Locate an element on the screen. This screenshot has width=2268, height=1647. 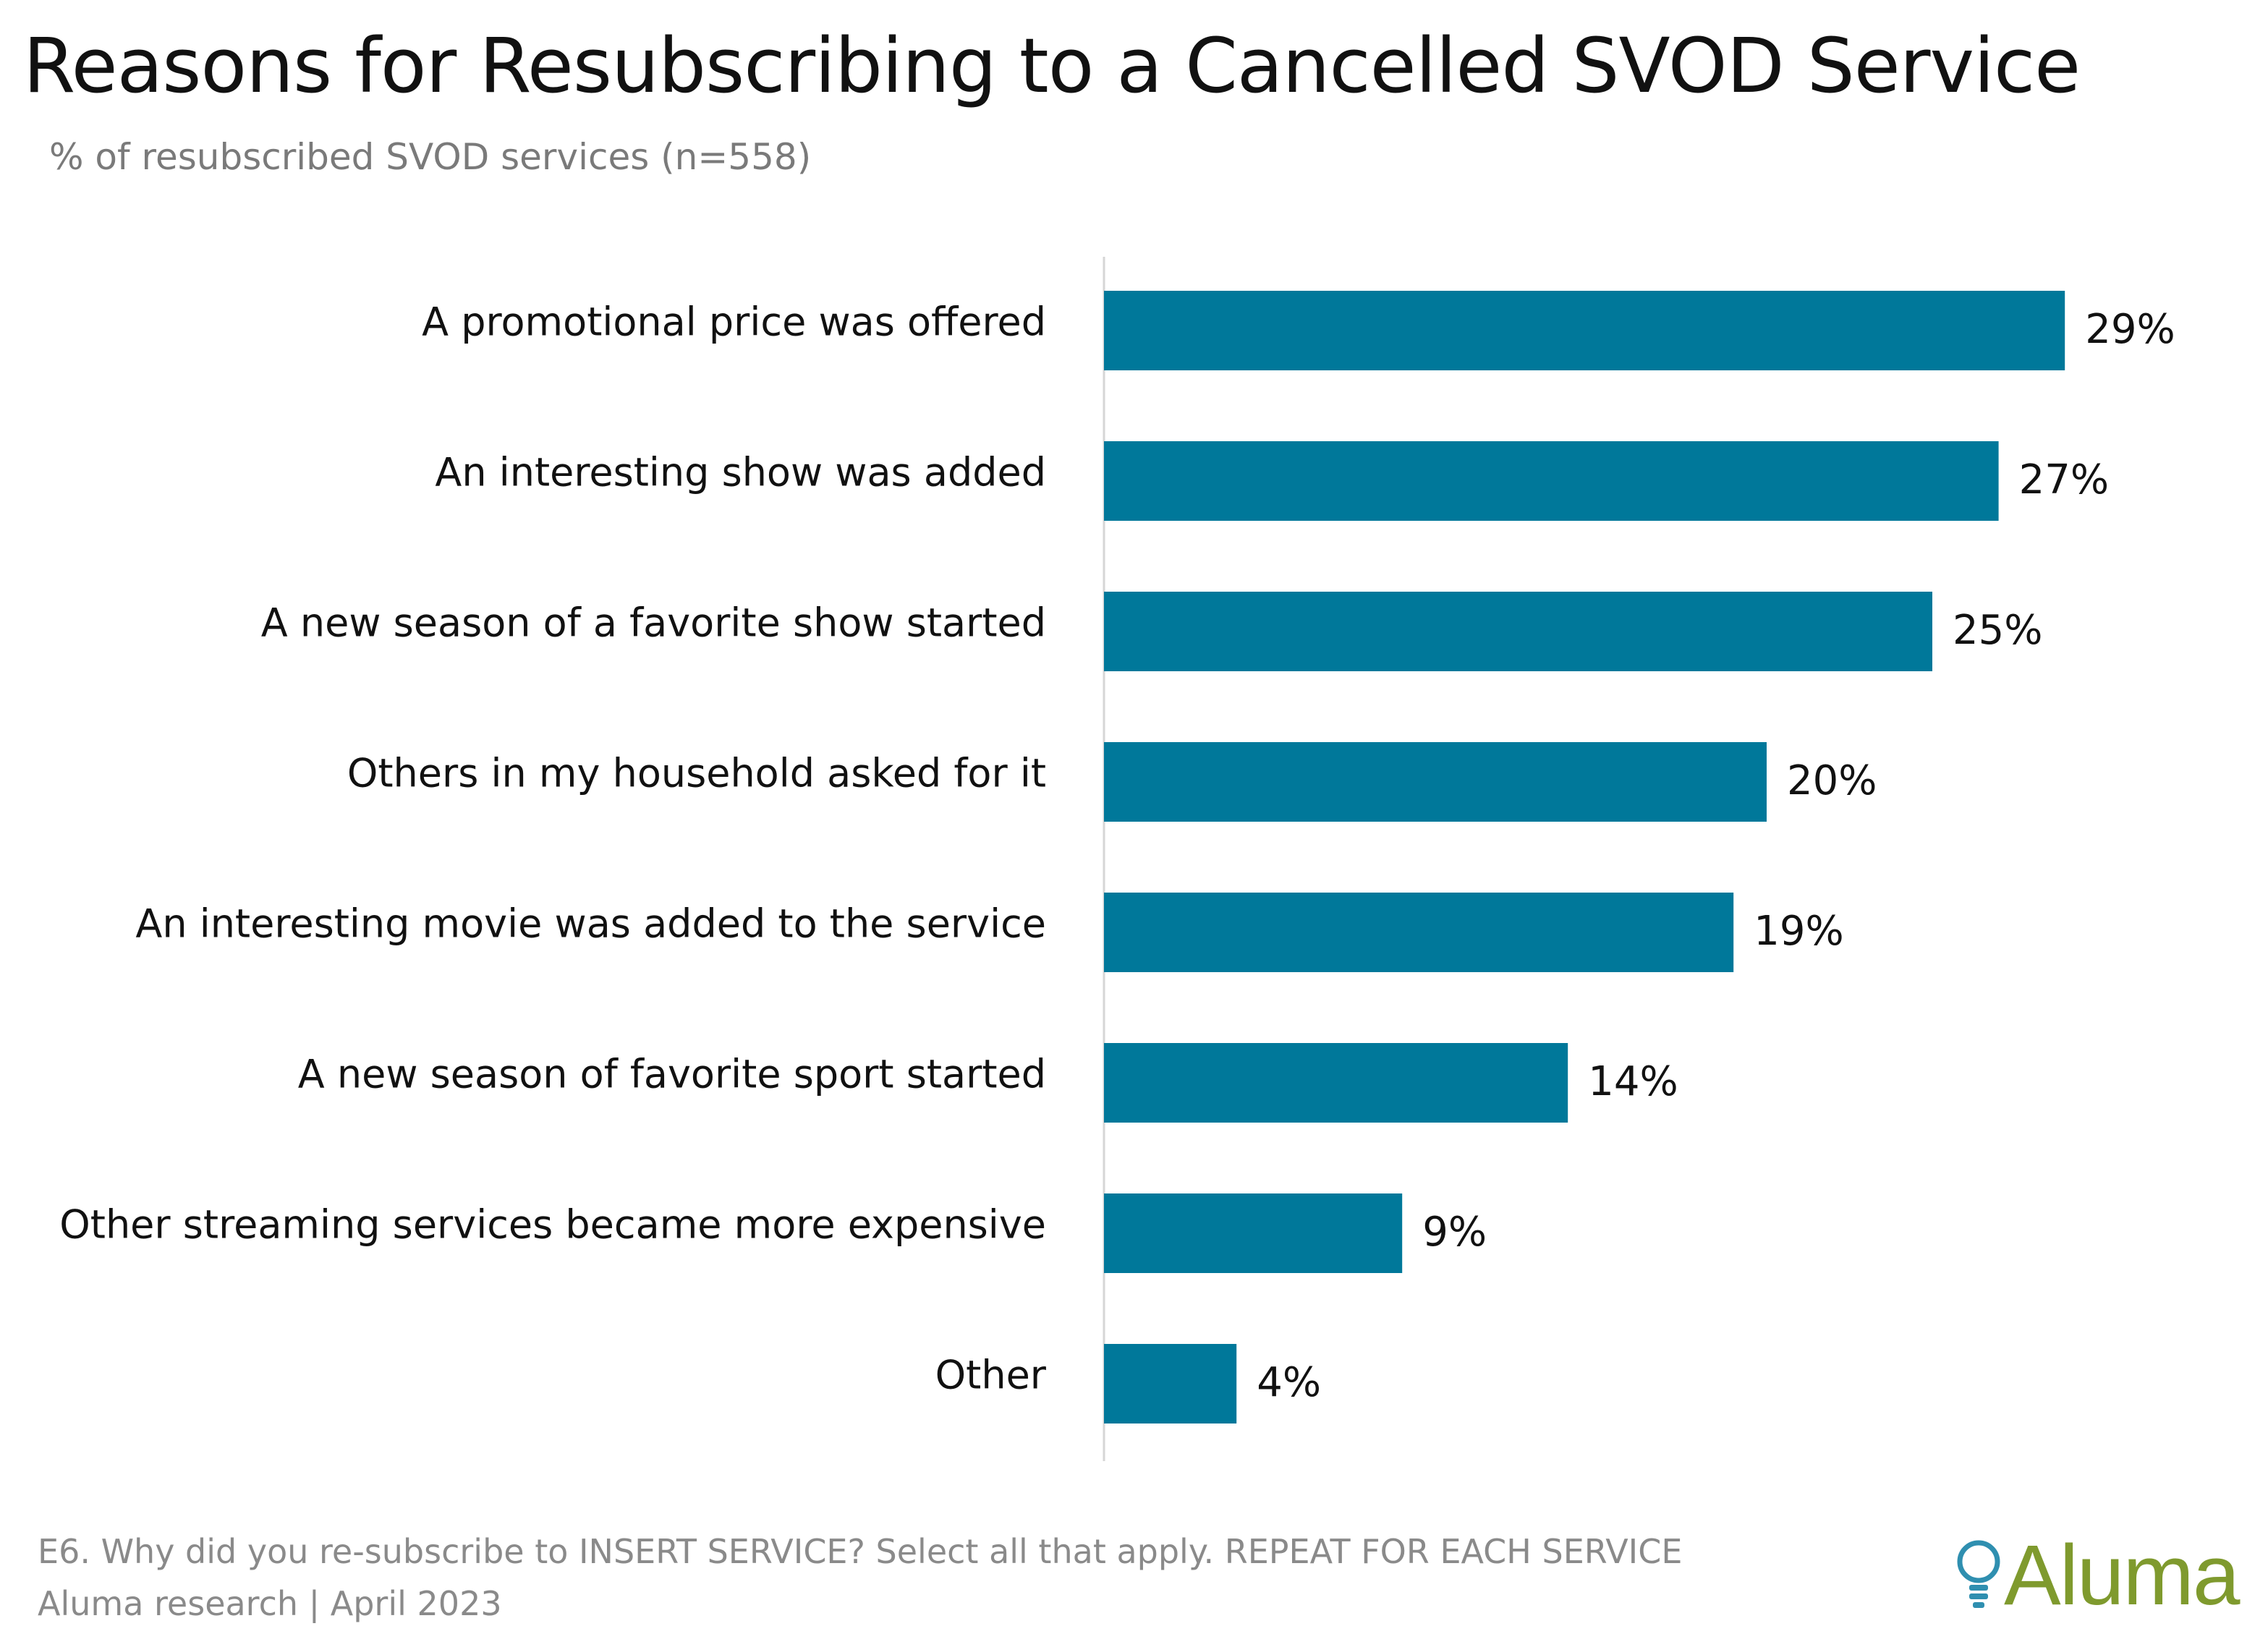
chart-subtitle: % of resubscribed SVOD services (n=558) is located at coordinates (430, 157).